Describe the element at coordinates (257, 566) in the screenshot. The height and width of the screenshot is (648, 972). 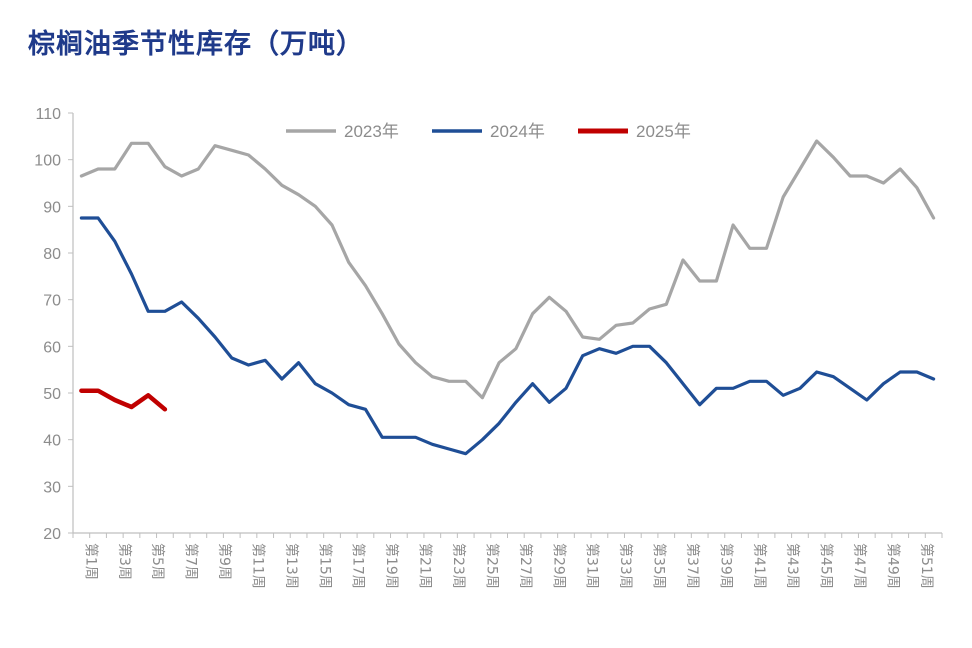
I see `x-tick-label: 第11周` at that location.